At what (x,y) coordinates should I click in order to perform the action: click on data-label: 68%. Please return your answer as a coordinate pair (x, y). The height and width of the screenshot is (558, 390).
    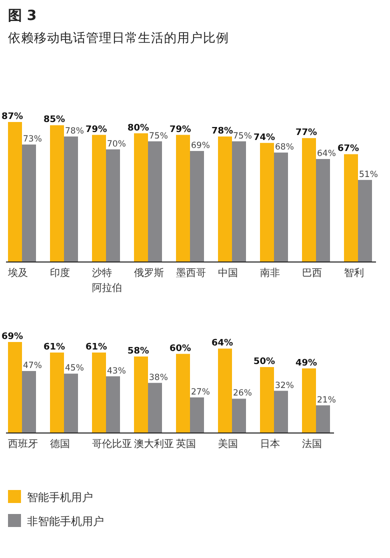
    Looking at the image, I should click on (284, 147).